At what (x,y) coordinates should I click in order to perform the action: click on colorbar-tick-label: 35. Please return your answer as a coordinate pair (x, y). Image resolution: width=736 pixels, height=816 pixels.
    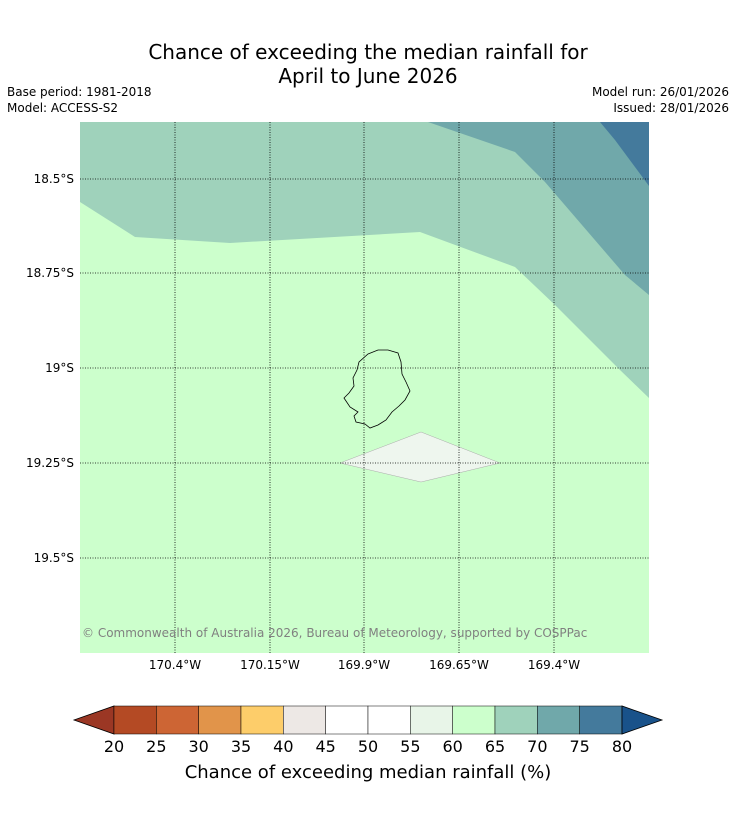
    Looking at the image, I should click on (241, 746).